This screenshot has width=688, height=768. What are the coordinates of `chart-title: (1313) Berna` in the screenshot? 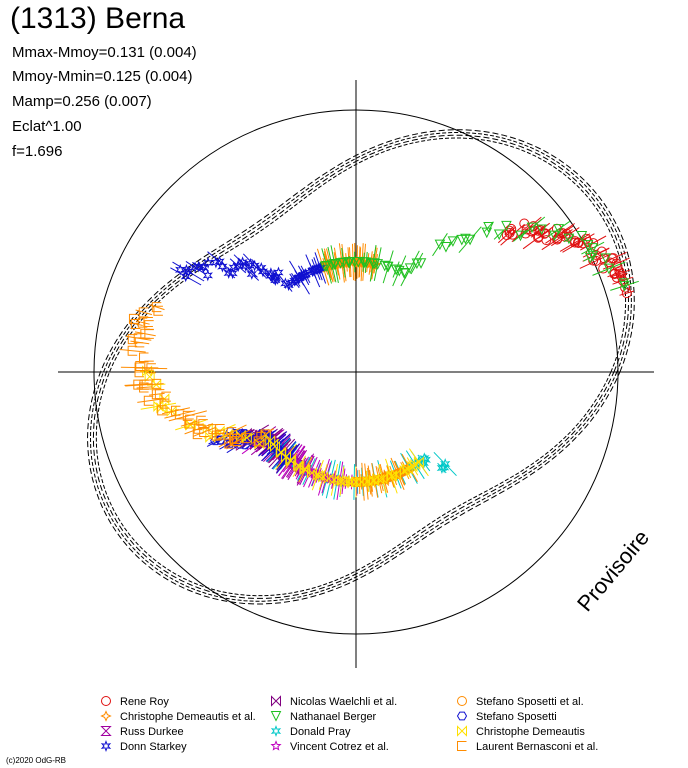 It's located at (98, 18).